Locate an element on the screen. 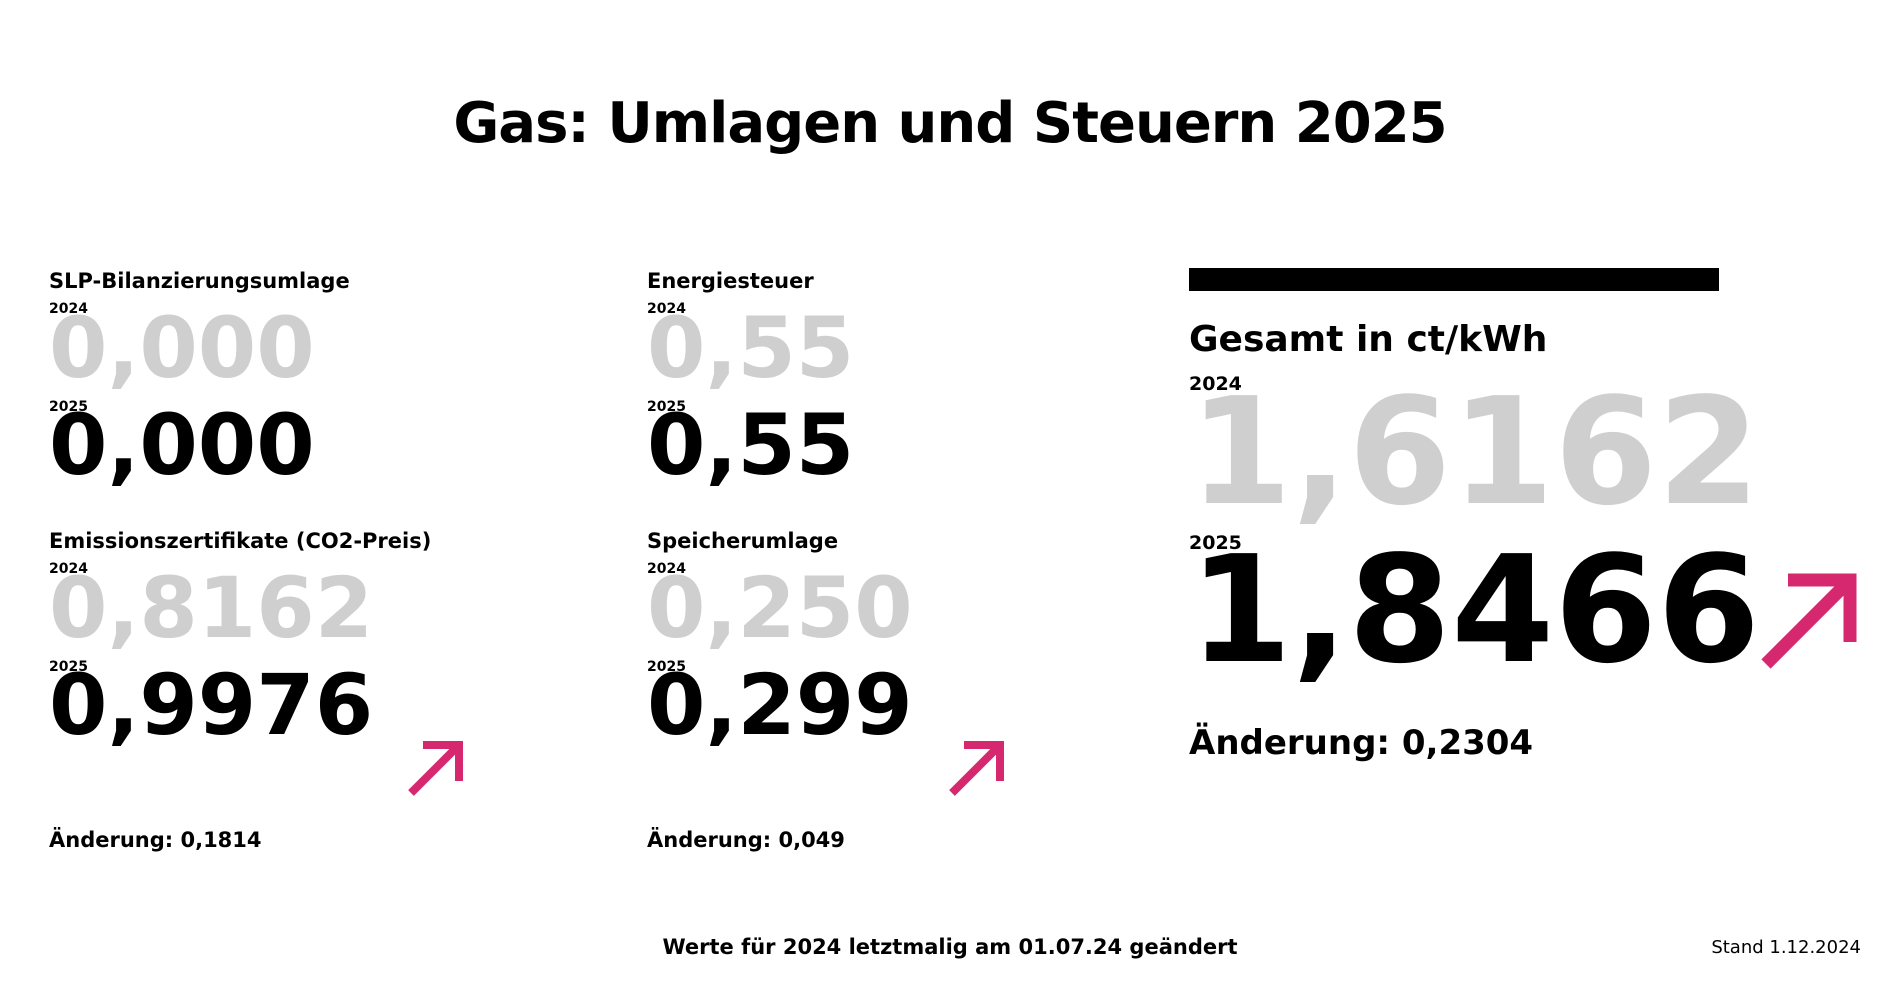 The width and height of the screenshot is (1900, 998). item-label: Speicherumlage is located at coordinates (743, 541).